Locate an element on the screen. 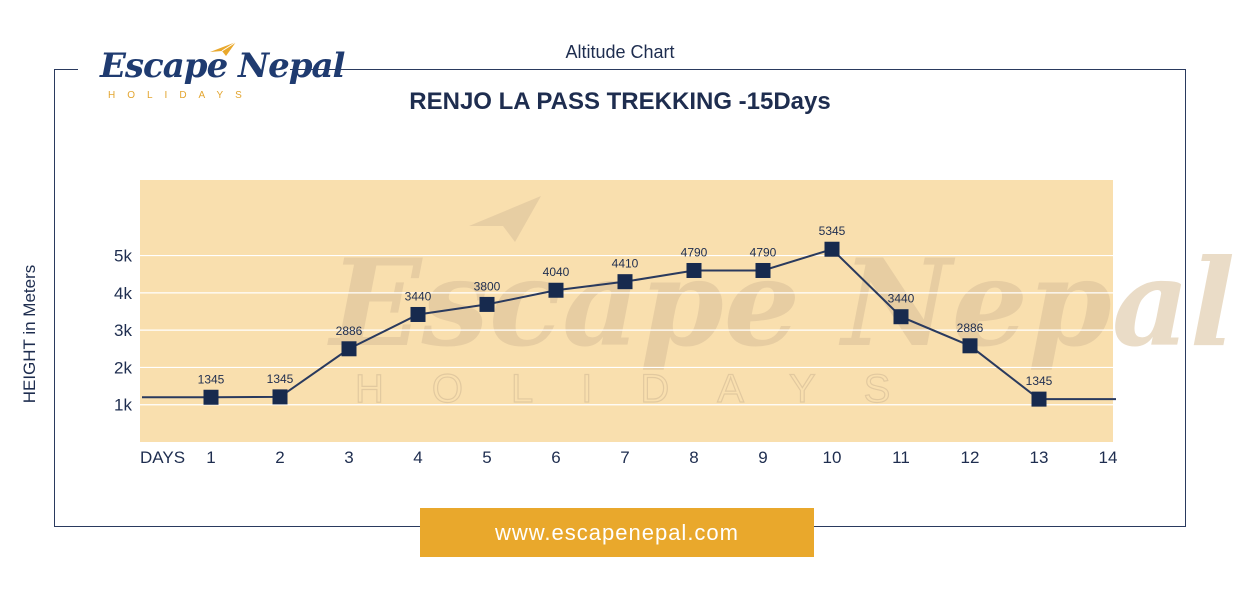 This screenshot has height=598, width=1240. x-tick-label: 13 is located at coordinates (1039, 457).